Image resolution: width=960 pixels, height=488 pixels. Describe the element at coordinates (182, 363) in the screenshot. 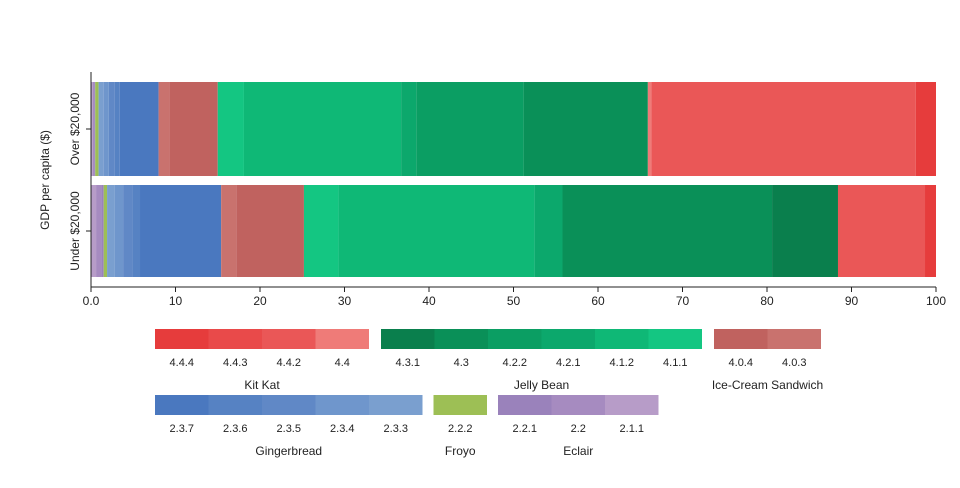

I see `legend-item-label: 4.4.4` at that location.